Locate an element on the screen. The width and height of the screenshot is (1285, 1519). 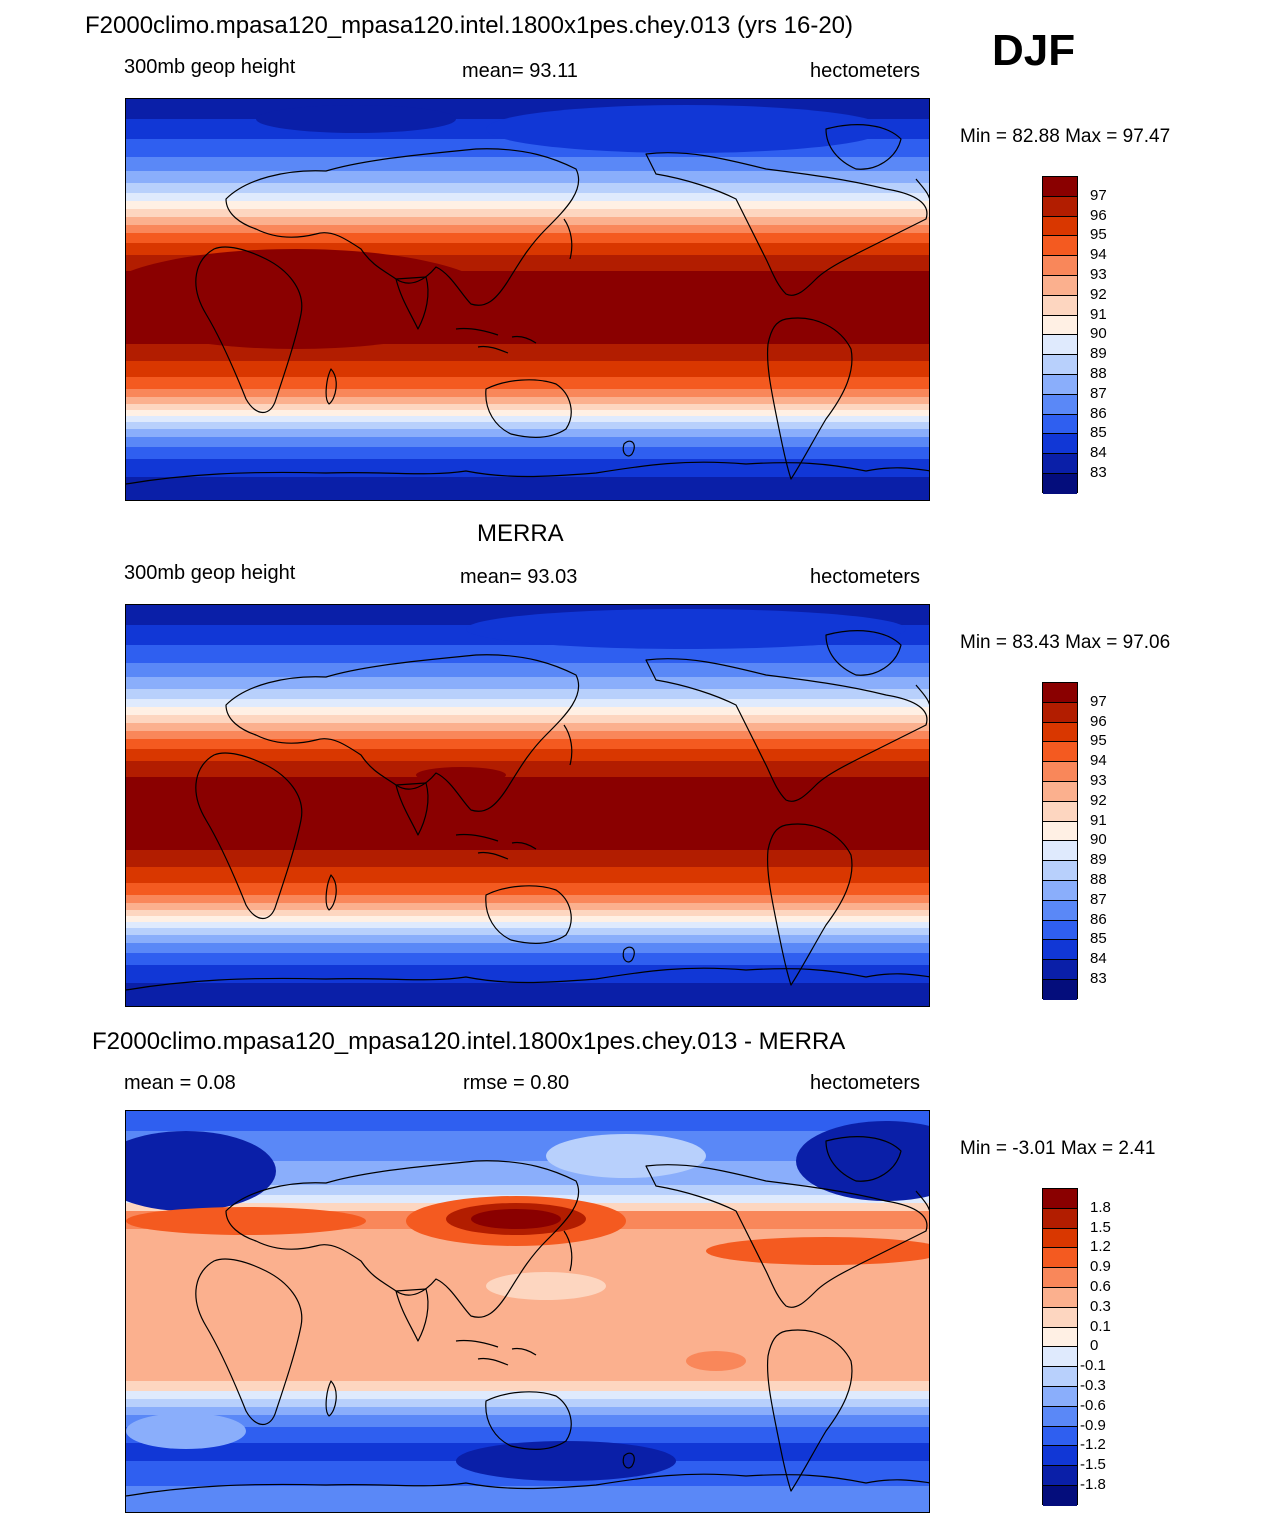
colorbar-tick-label: -0.9 is located at coordinates (1093, 1425).